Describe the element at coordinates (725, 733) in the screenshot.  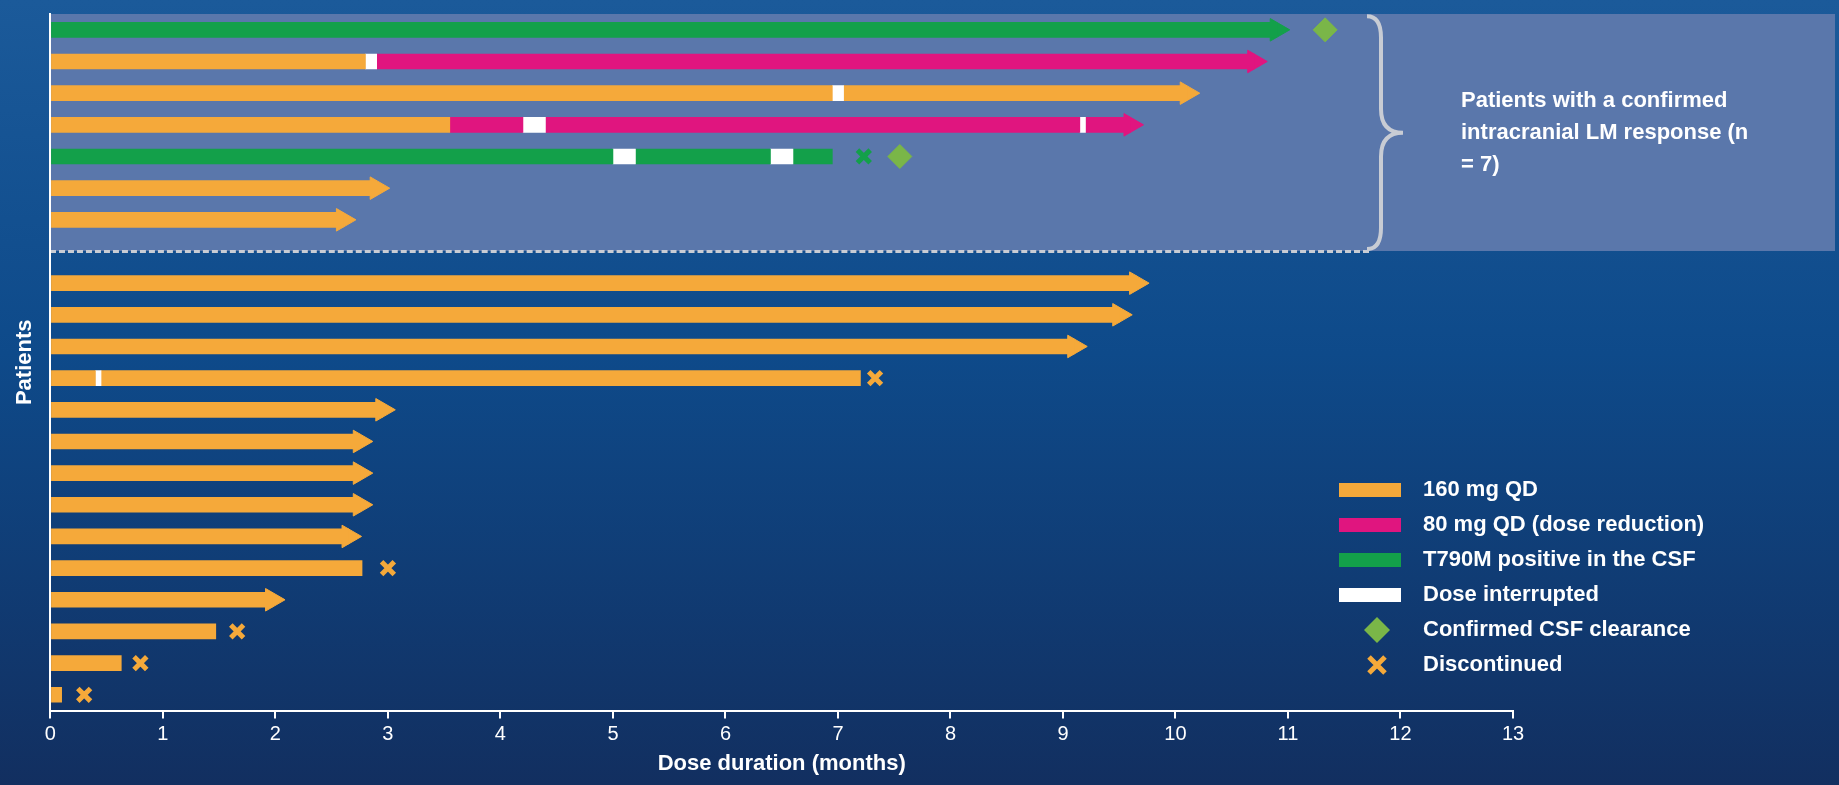
I see `x-tick-label: 6` at that location.